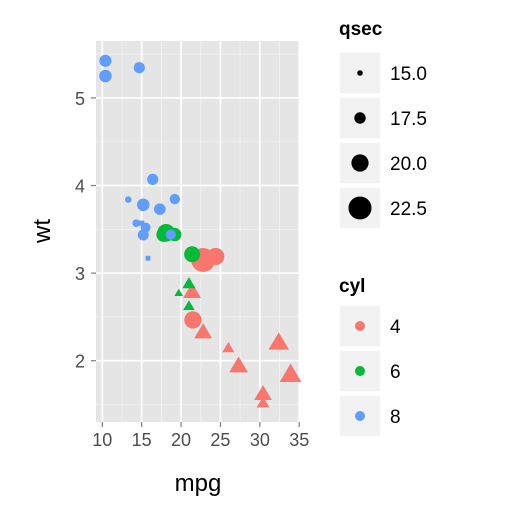 The width and height of the screenshot is (518, 523). Describe the element at coordinates (408, 74) in the screenshot. I see `size-legend-label: 15.0` at that location.